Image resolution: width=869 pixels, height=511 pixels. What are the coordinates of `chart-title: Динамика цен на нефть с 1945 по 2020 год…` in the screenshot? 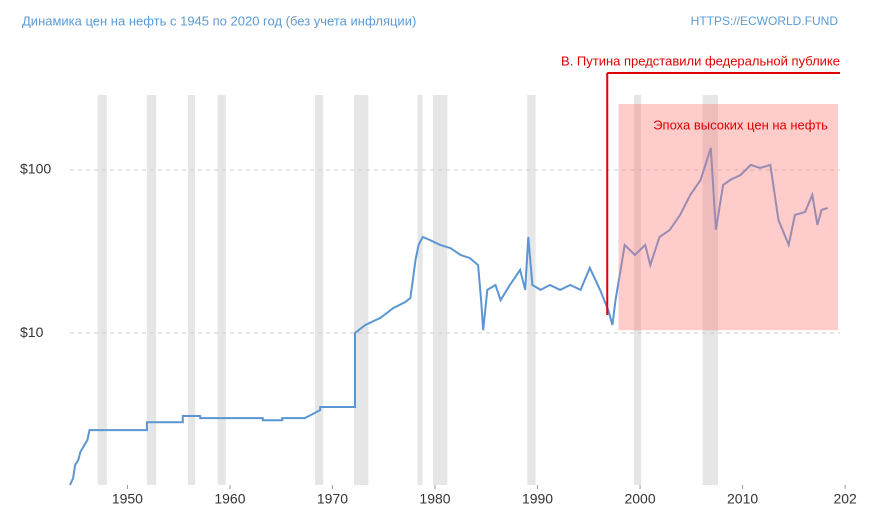 It's located at (219, 20).